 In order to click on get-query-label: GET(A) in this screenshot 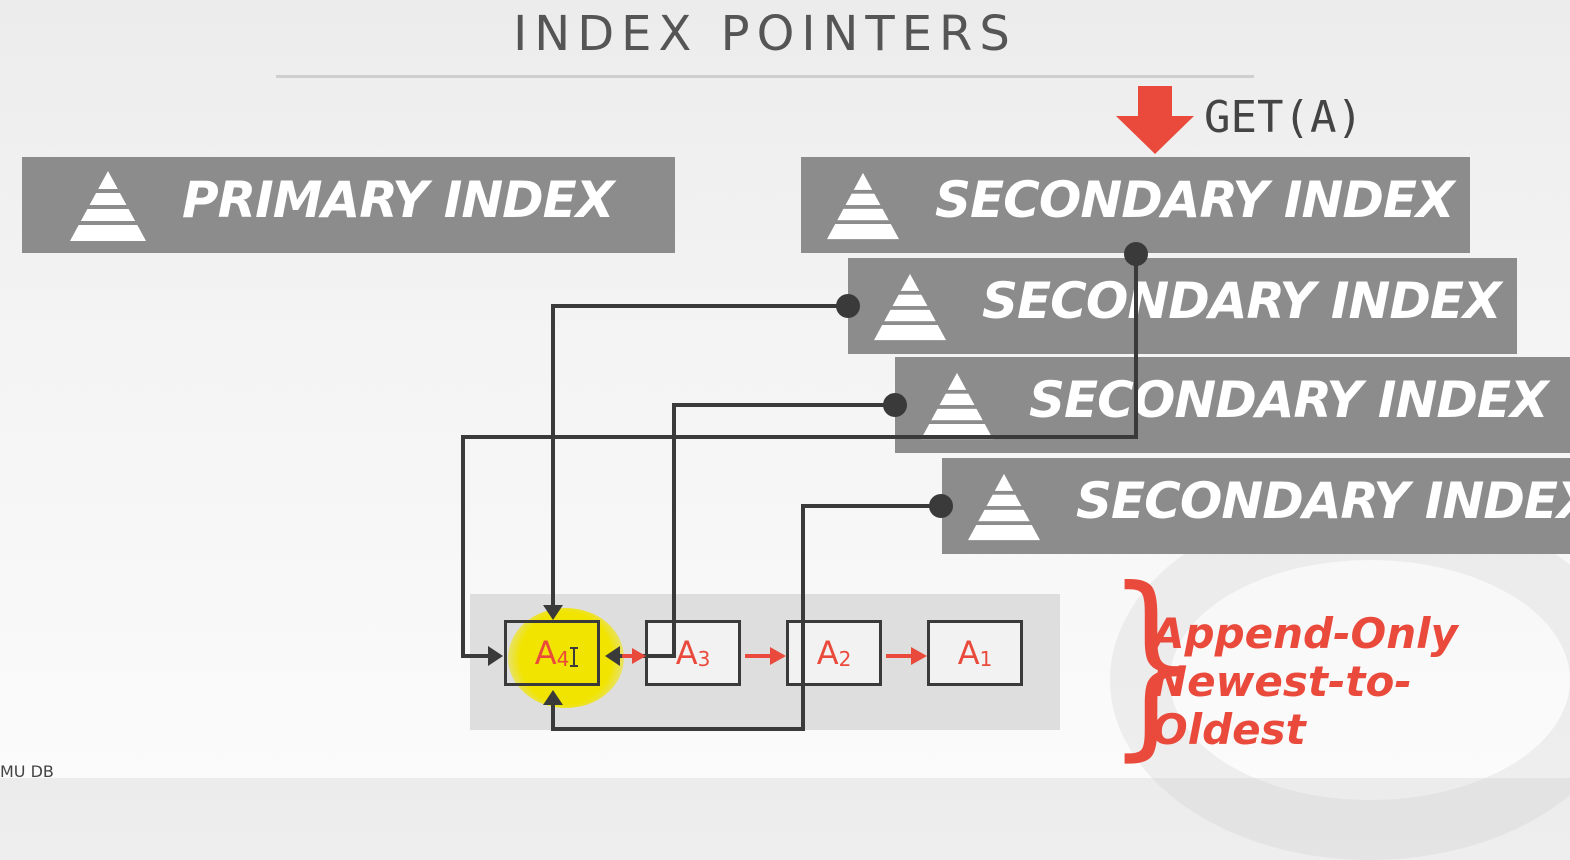, I will do `click(1283, 117)`.